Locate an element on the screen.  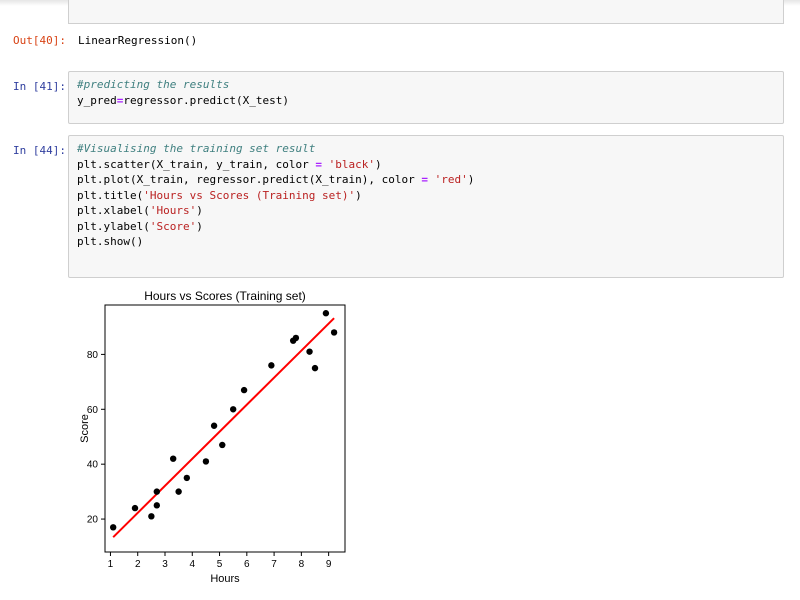
y-tick-label: 60 is located at coordinates (93, 410).